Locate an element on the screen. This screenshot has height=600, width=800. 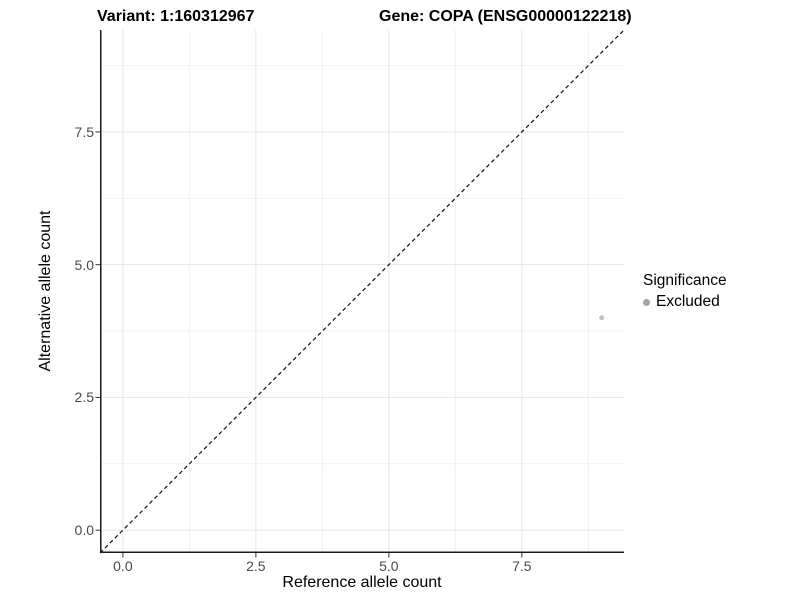
x-tick-label: 5.0 is located at coordinates (389, 566).